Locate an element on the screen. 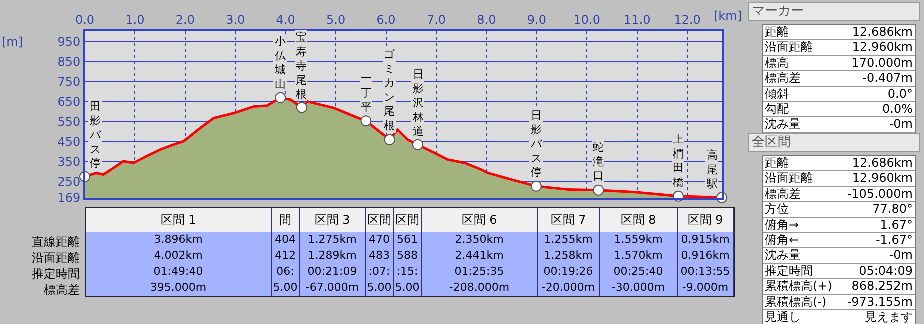  text: 3.896km is located at coordinates (178, 239).